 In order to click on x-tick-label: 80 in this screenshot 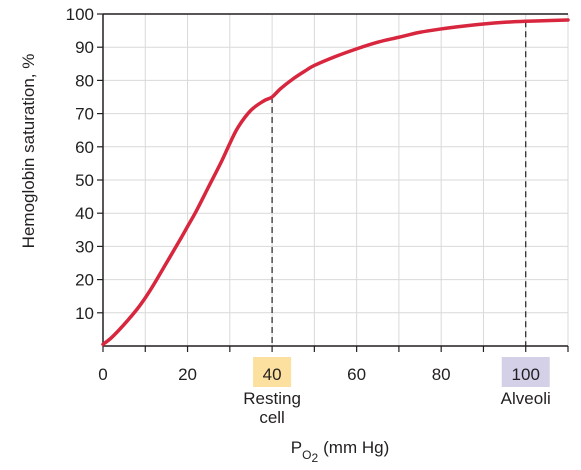, I will do `click(441, 374)`.